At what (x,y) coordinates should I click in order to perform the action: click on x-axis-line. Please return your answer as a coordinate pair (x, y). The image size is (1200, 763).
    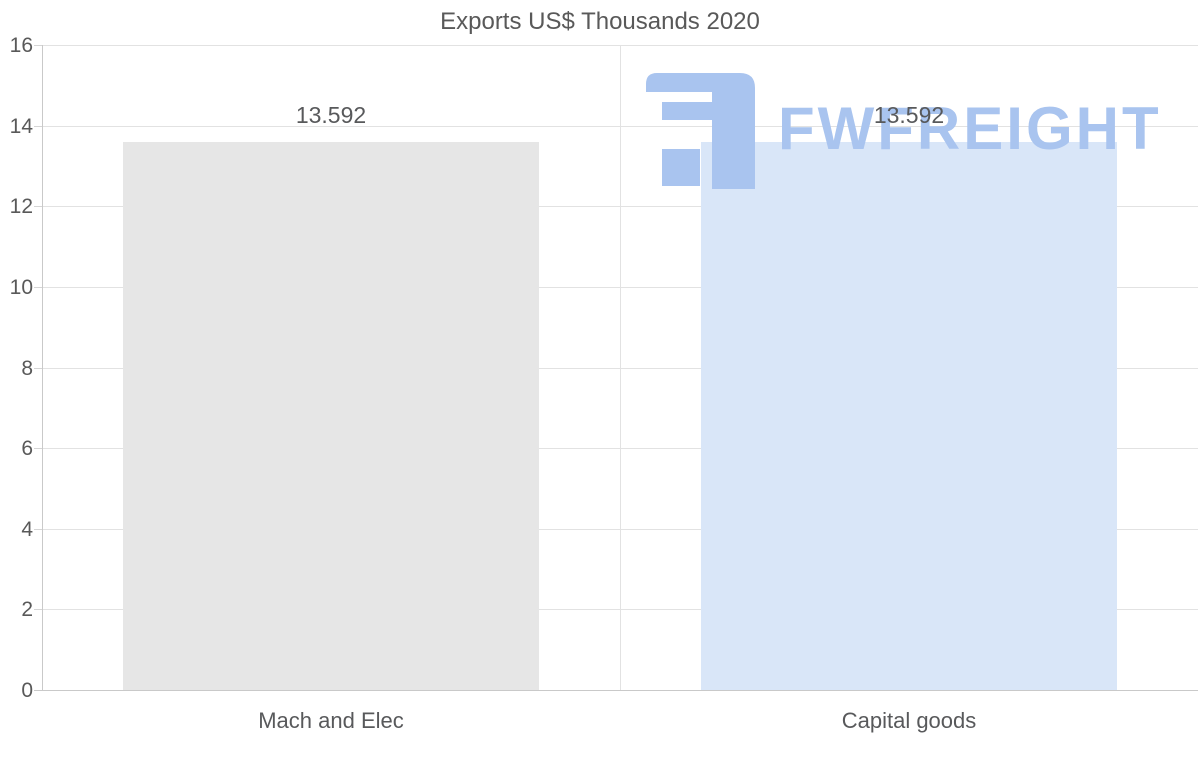
    Looking at the image, I should click on (616, 690).